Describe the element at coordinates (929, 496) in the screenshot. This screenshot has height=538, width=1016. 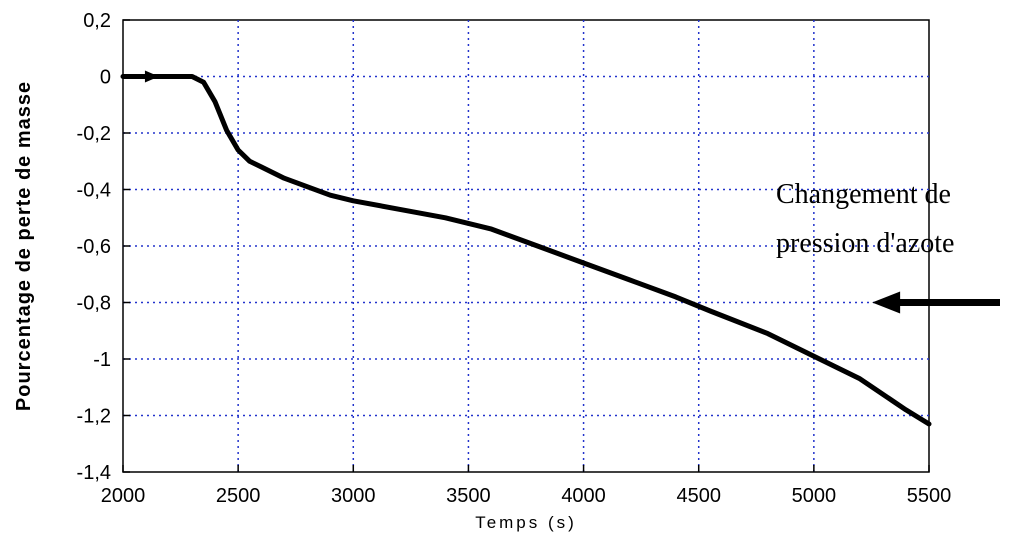
I see `x-tick-label: 5500` at that location.